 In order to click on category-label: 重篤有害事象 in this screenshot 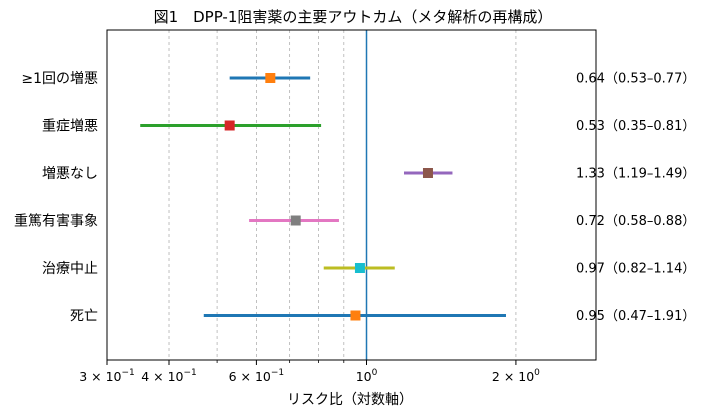, I will do `click(56, 221)`.